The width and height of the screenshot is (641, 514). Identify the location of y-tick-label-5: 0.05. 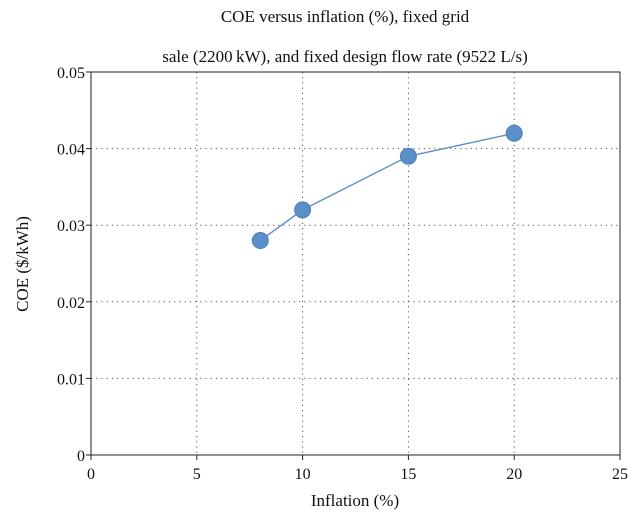
(71, 73).